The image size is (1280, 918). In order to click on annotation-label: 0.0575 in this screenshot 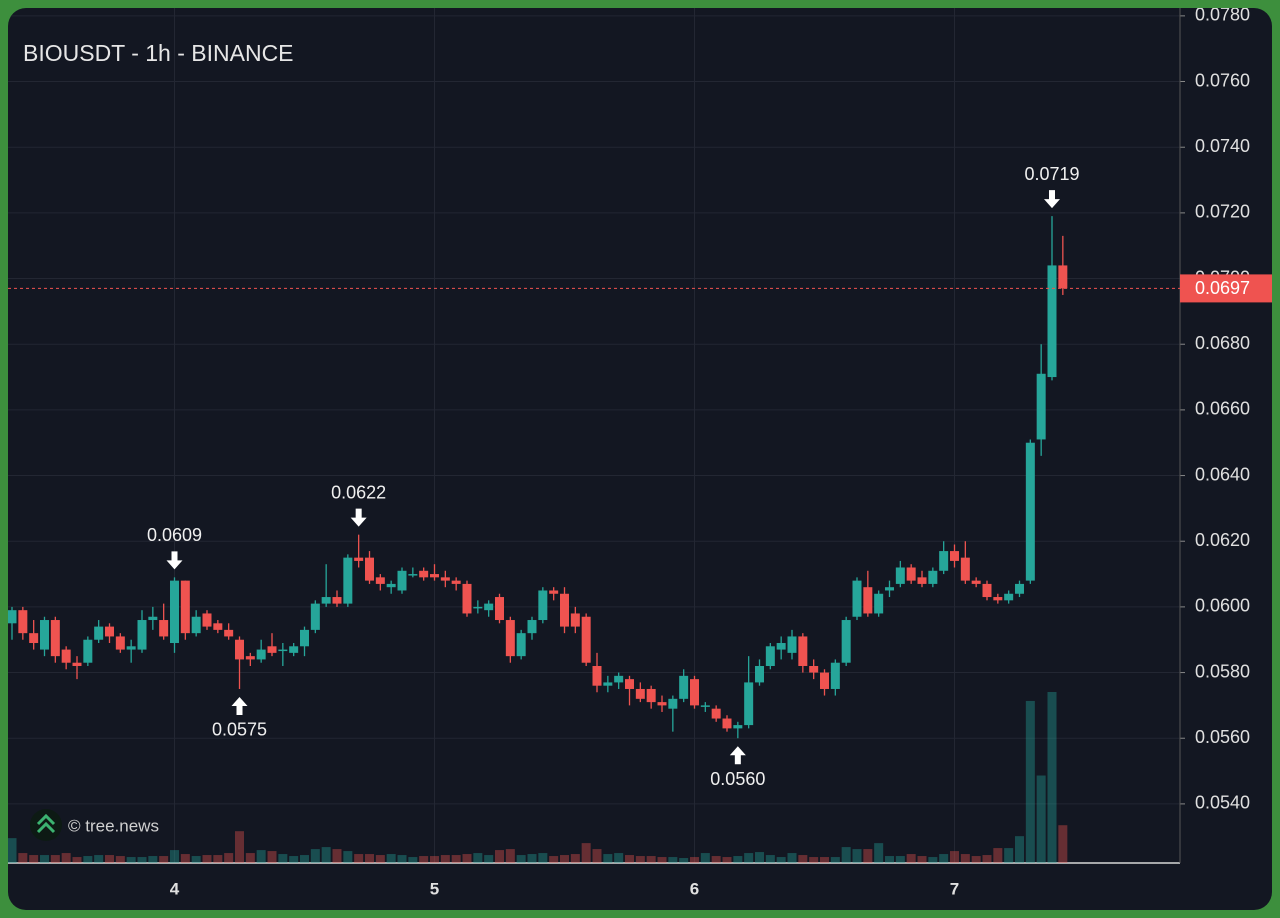, I will do `click(239, 730)`.